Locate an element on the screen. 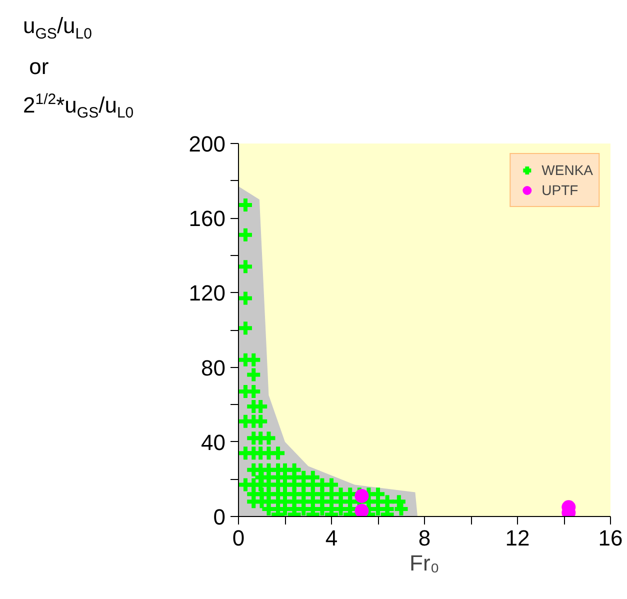 The width and height of the screenshot is (627, 599). y-tick-label: 200 is located at coordinates (207, 144).